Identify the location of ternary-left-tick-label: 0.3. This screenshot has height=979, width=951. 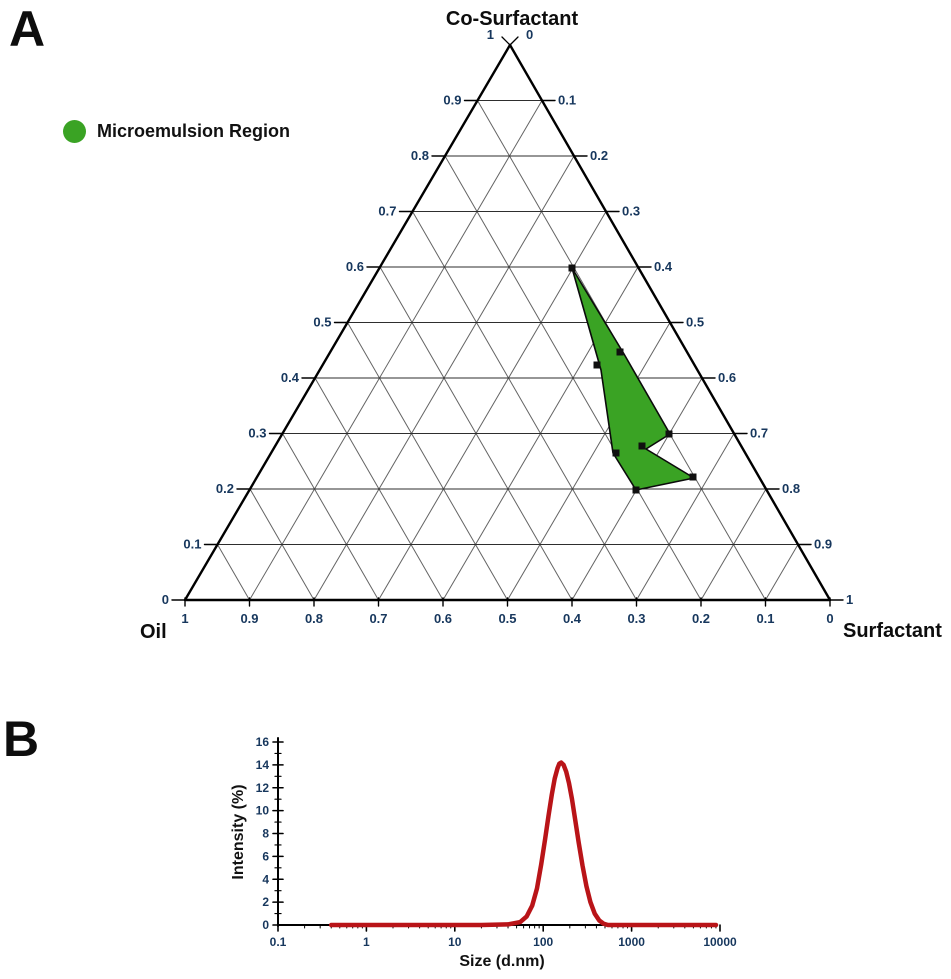
(257, 433).